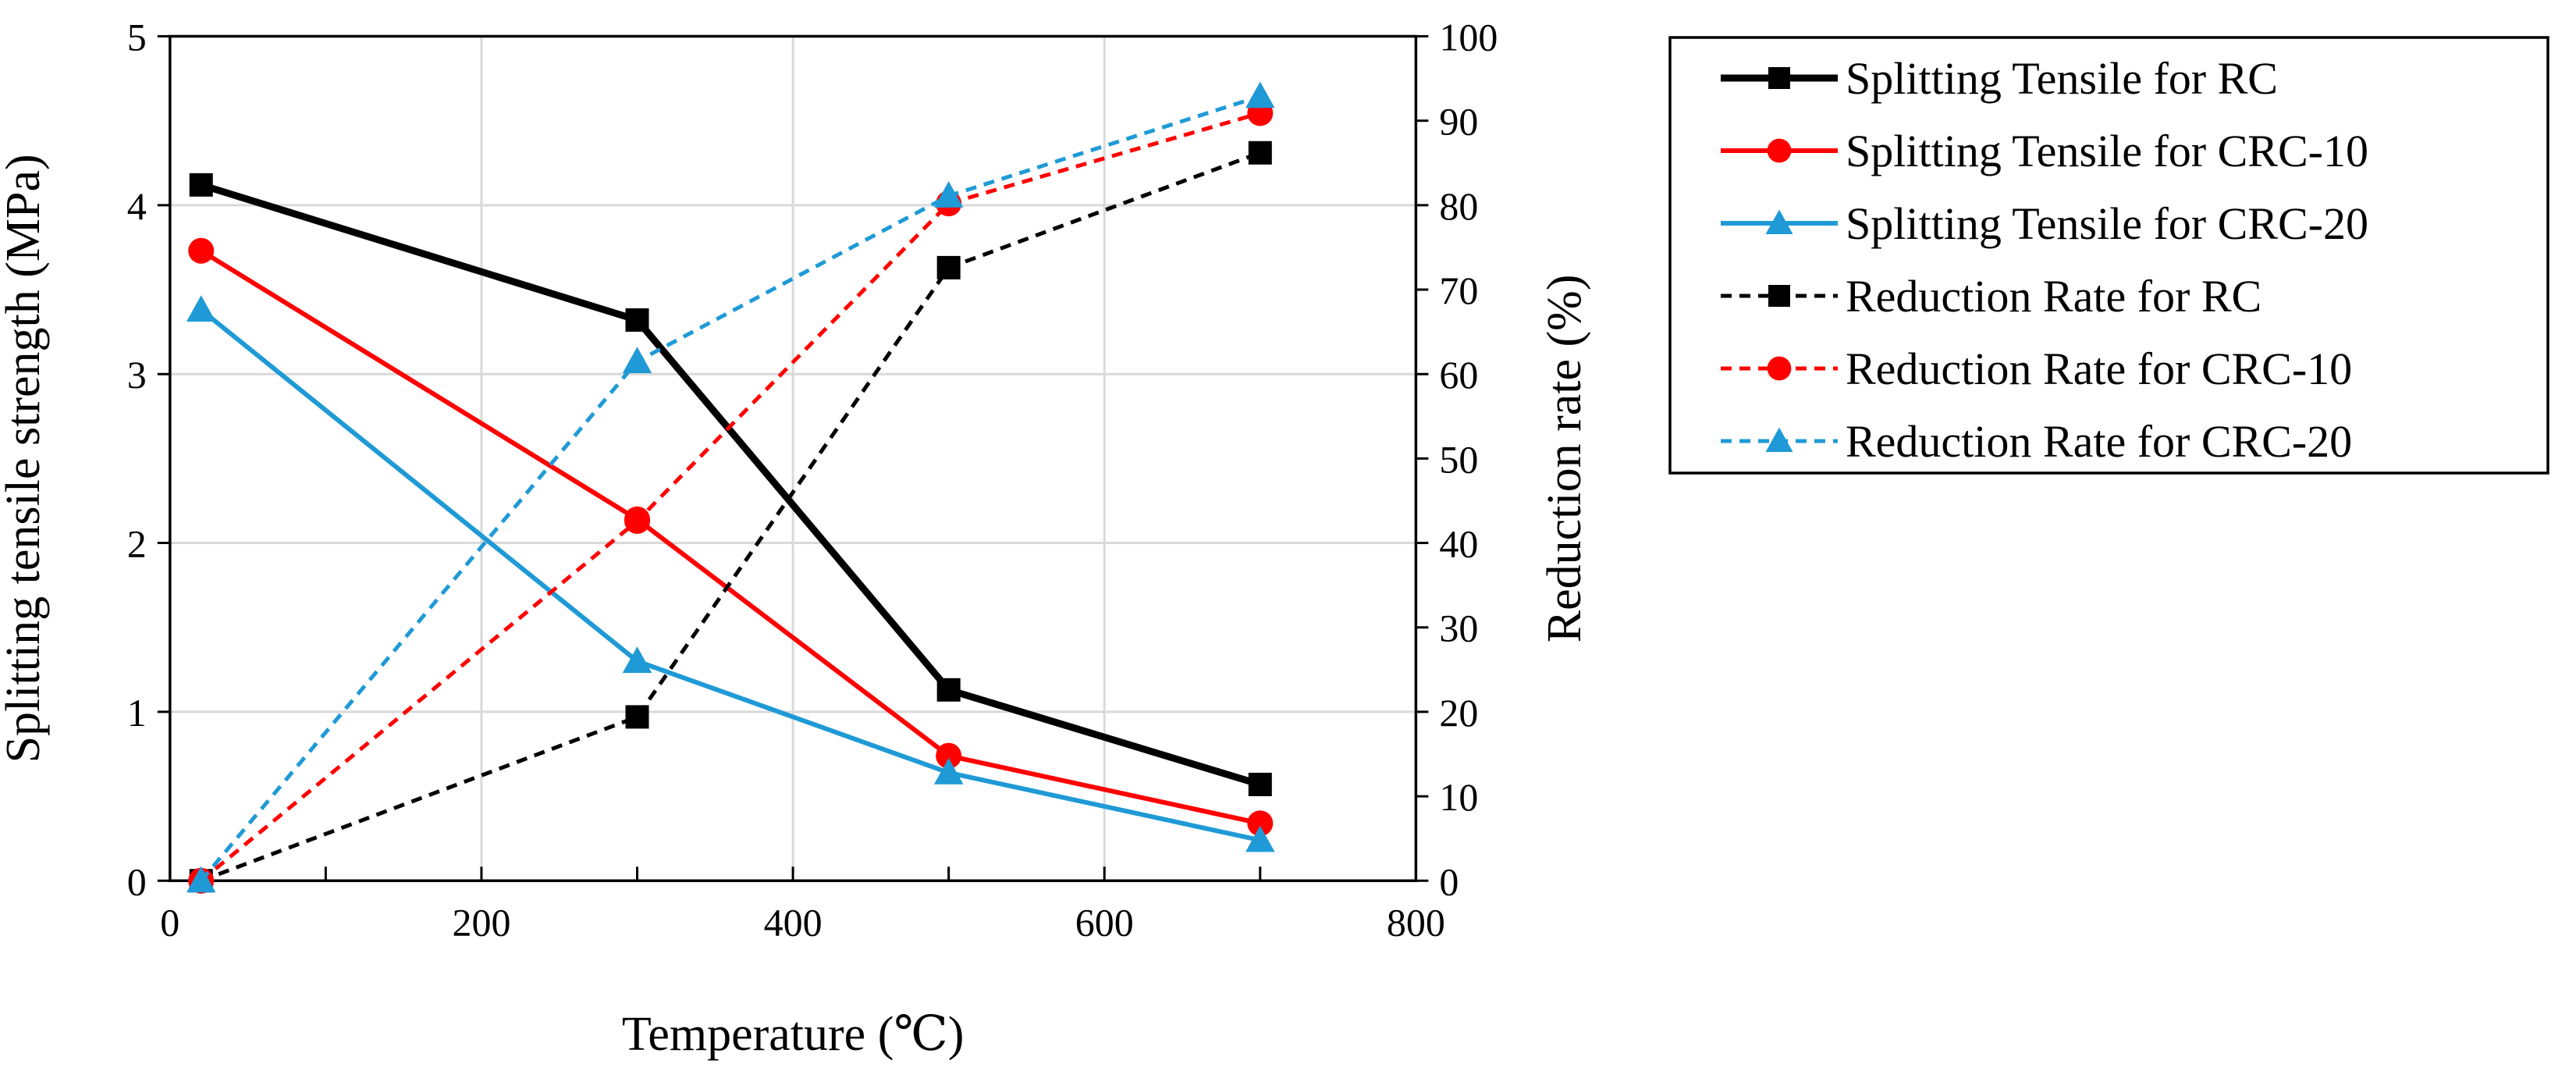  What do you see at coordinates (1458, 797) in the screenshot?
I see `y2-tick-label: 10` at bounding box center [1458, 797].